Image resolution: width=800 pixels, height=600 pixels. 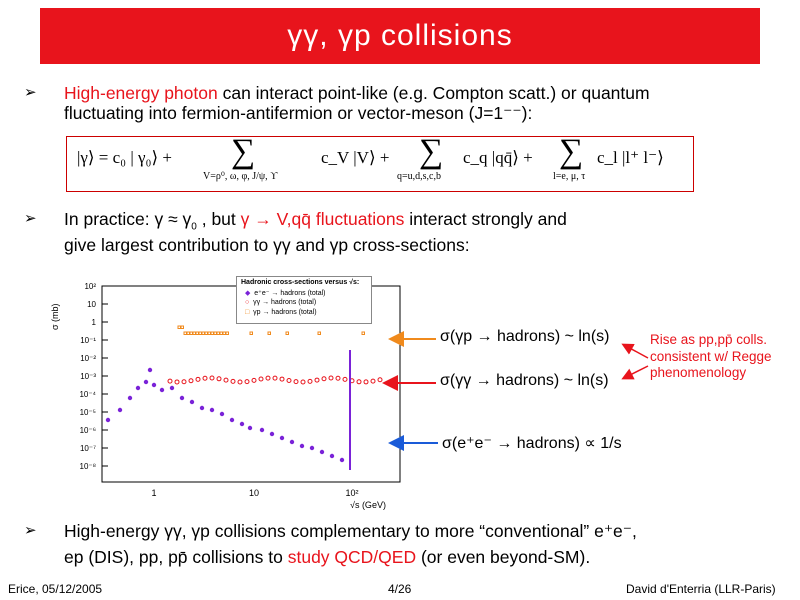 I want to click on legend-title: Hadronic cross-sections versus √s:, so click(x=300, y=282).